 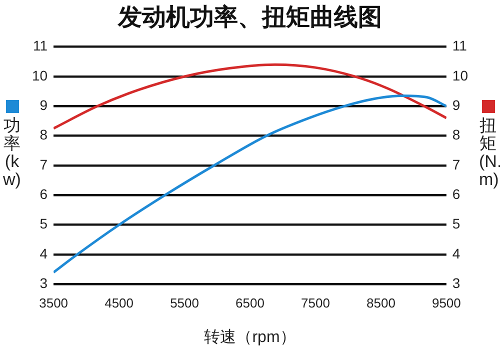 What do you see at coordinates (315, 303) in the screenshot?
I see `x-tick-label: 7500` at bounding box center [315, 303].